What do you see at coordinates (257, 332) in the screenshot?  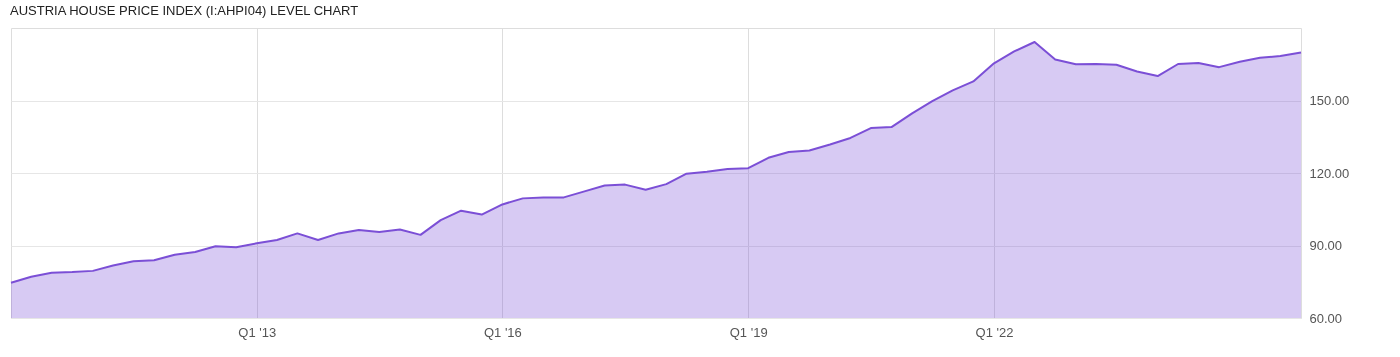 I see `x-tick-label: Q1 '13` at bounding box center [257, 332].